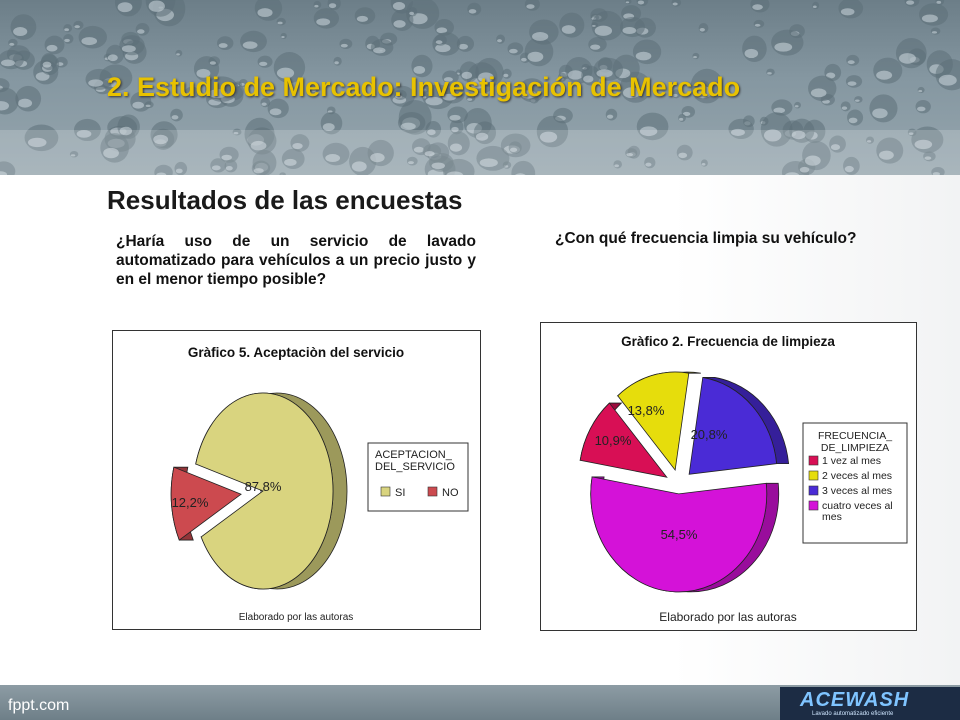 The width and height of the screenshot is (960, 720). What do you see at coordinates (432, 491) in the screenshot?
I see `legend-swatch-no` at bounding box center [432, 491].